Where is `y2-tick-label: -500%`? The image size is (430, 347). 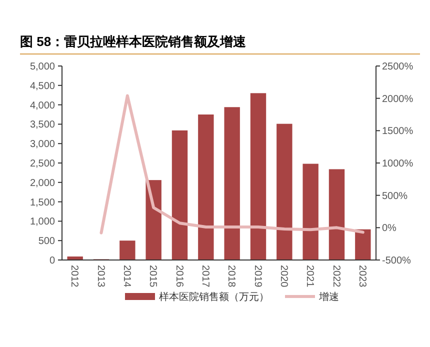 y2-tick-label: -500% is located at coordinates (397, 261).